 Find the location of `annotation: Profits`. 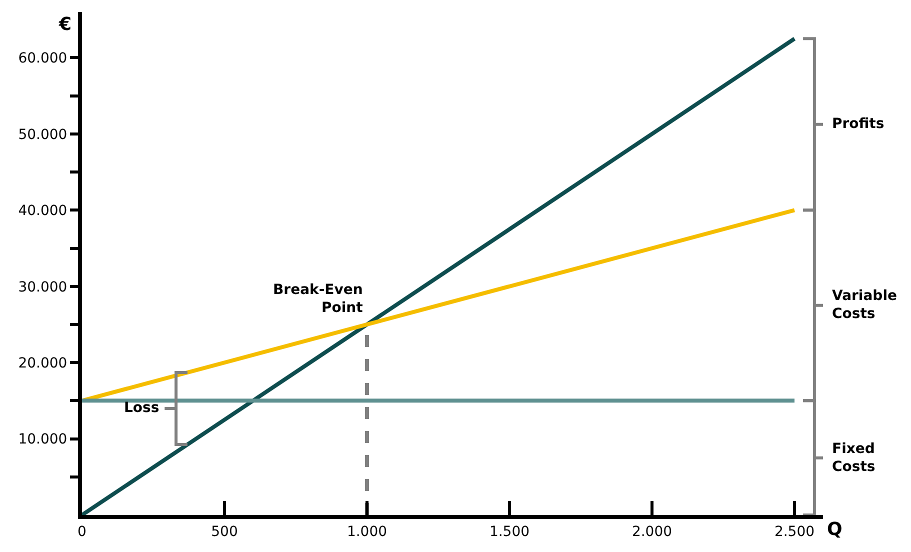

annotation: Profits is located at coordinates (858, 124).